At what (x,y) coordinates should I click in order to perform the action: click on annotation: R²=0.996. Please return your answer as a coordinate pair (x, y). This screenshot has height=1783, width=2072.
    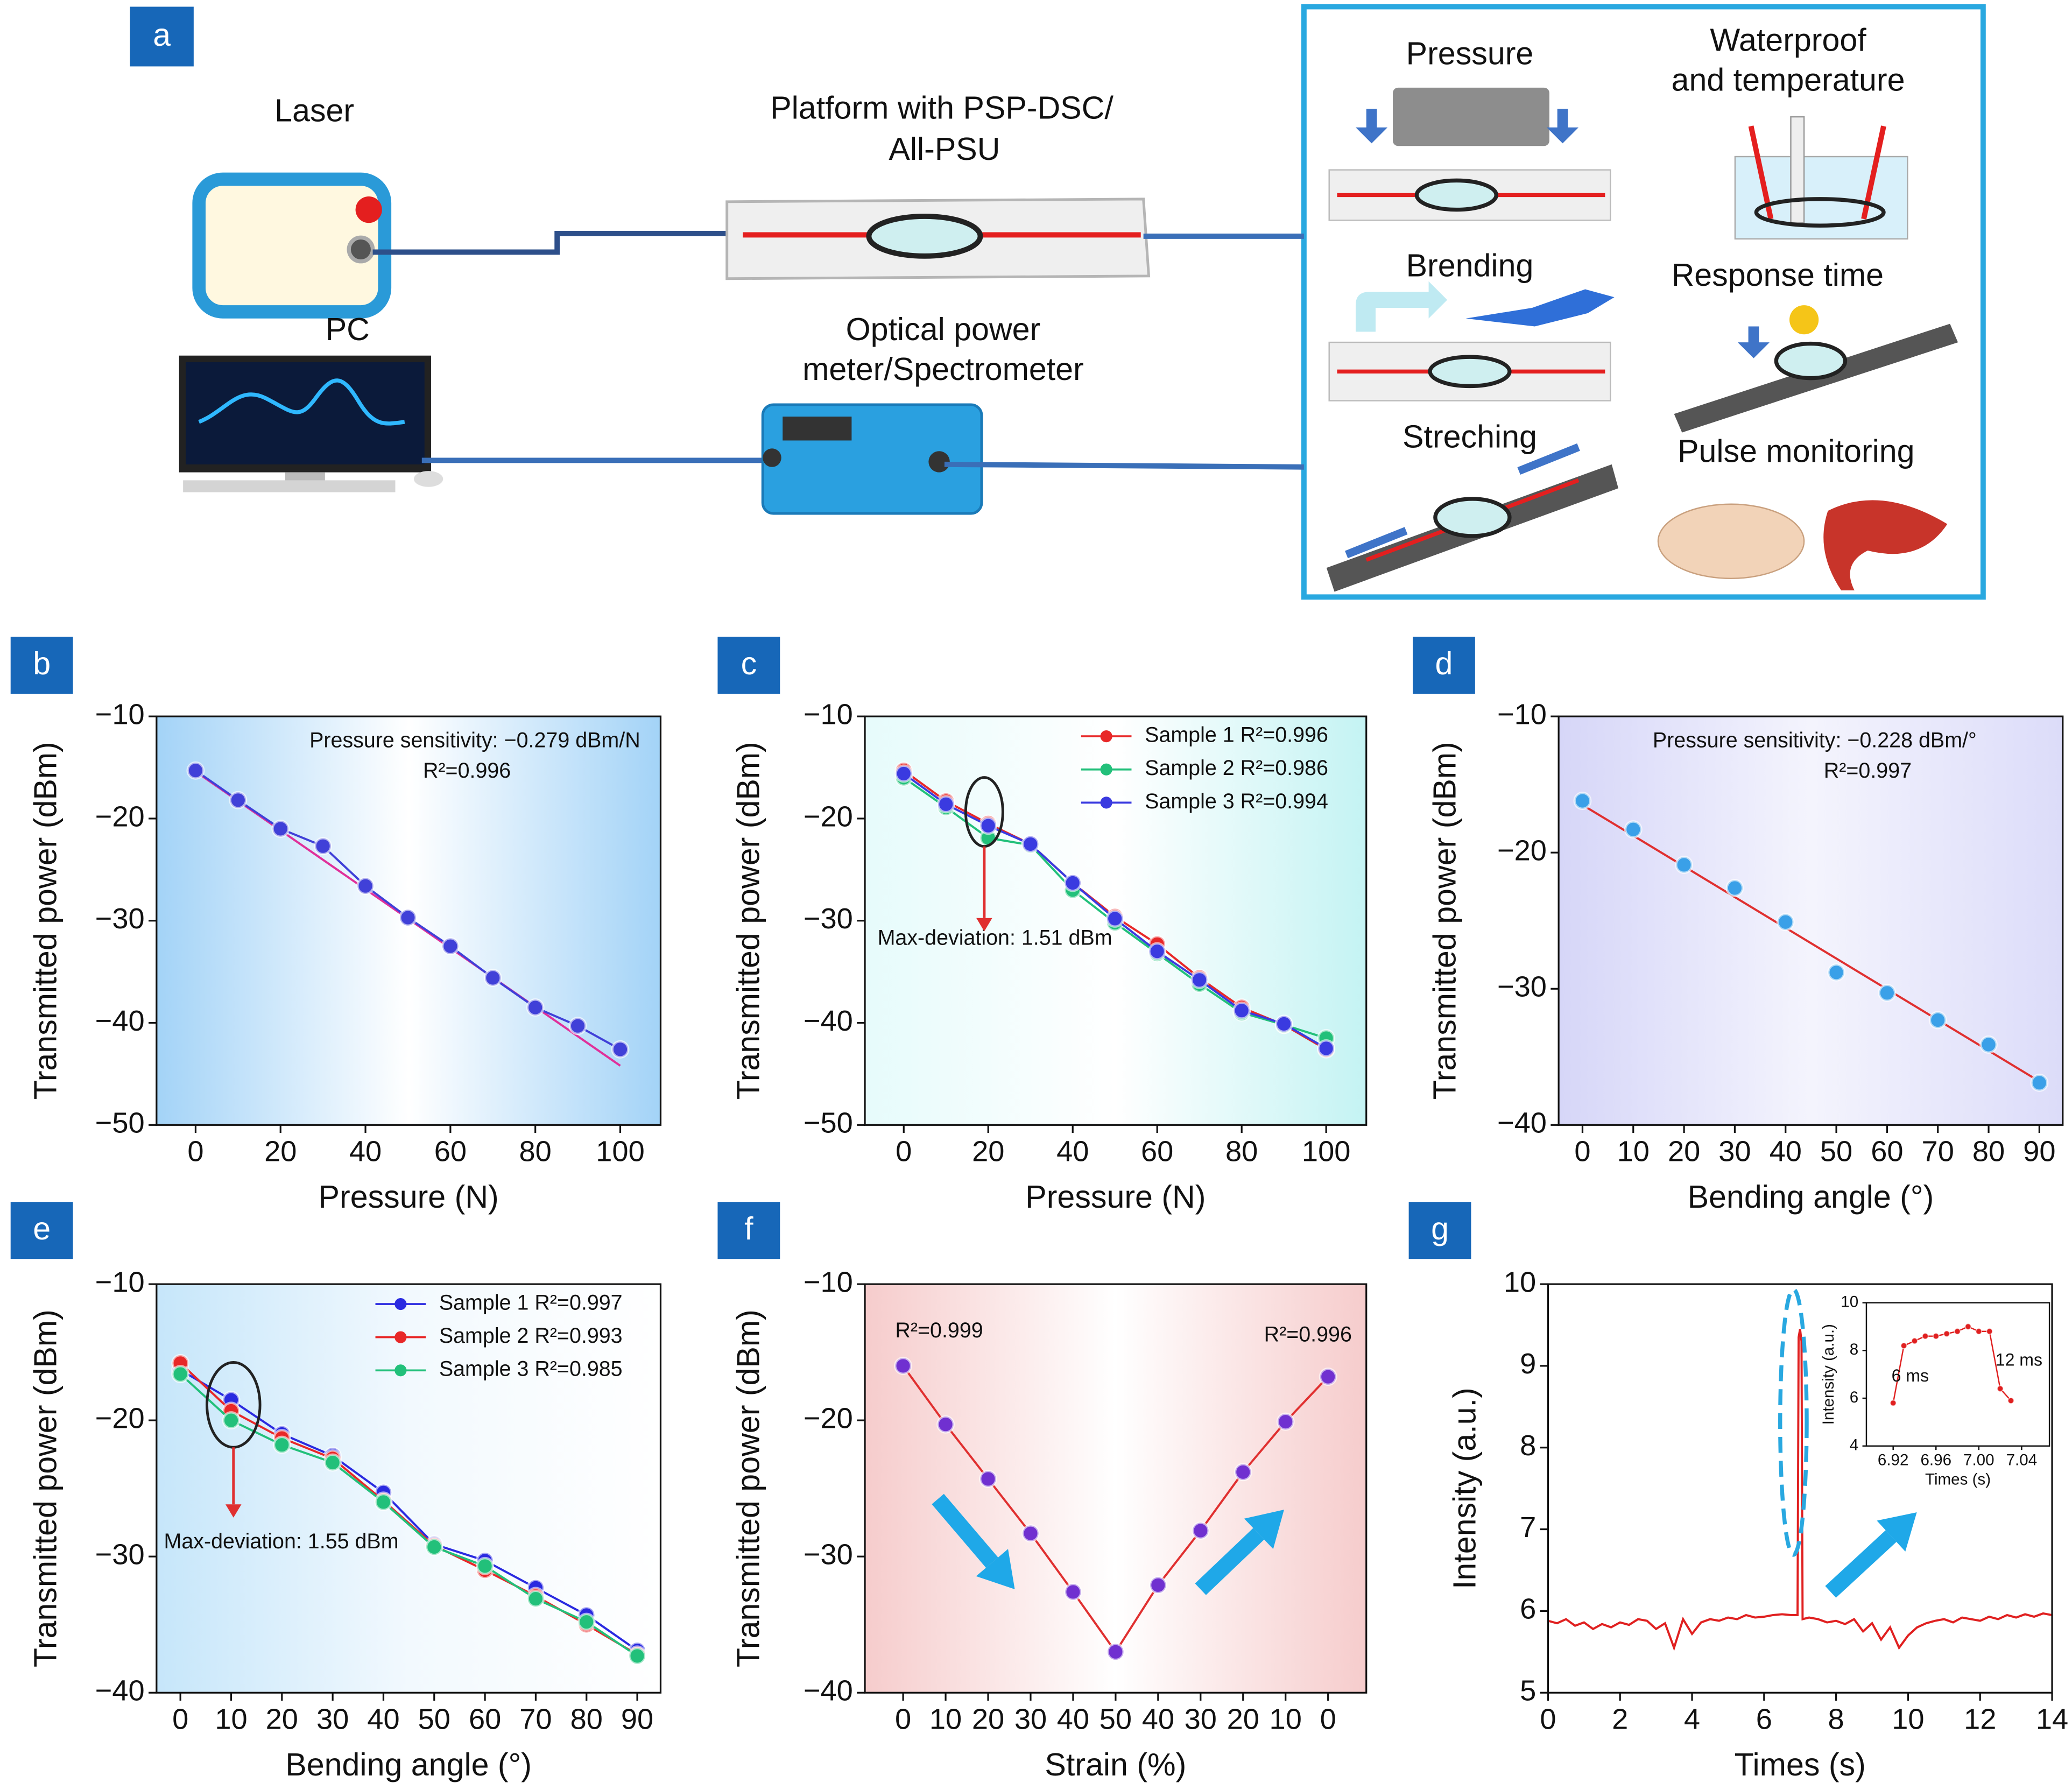
    Looking at the image, I should click on (1308, 1335).